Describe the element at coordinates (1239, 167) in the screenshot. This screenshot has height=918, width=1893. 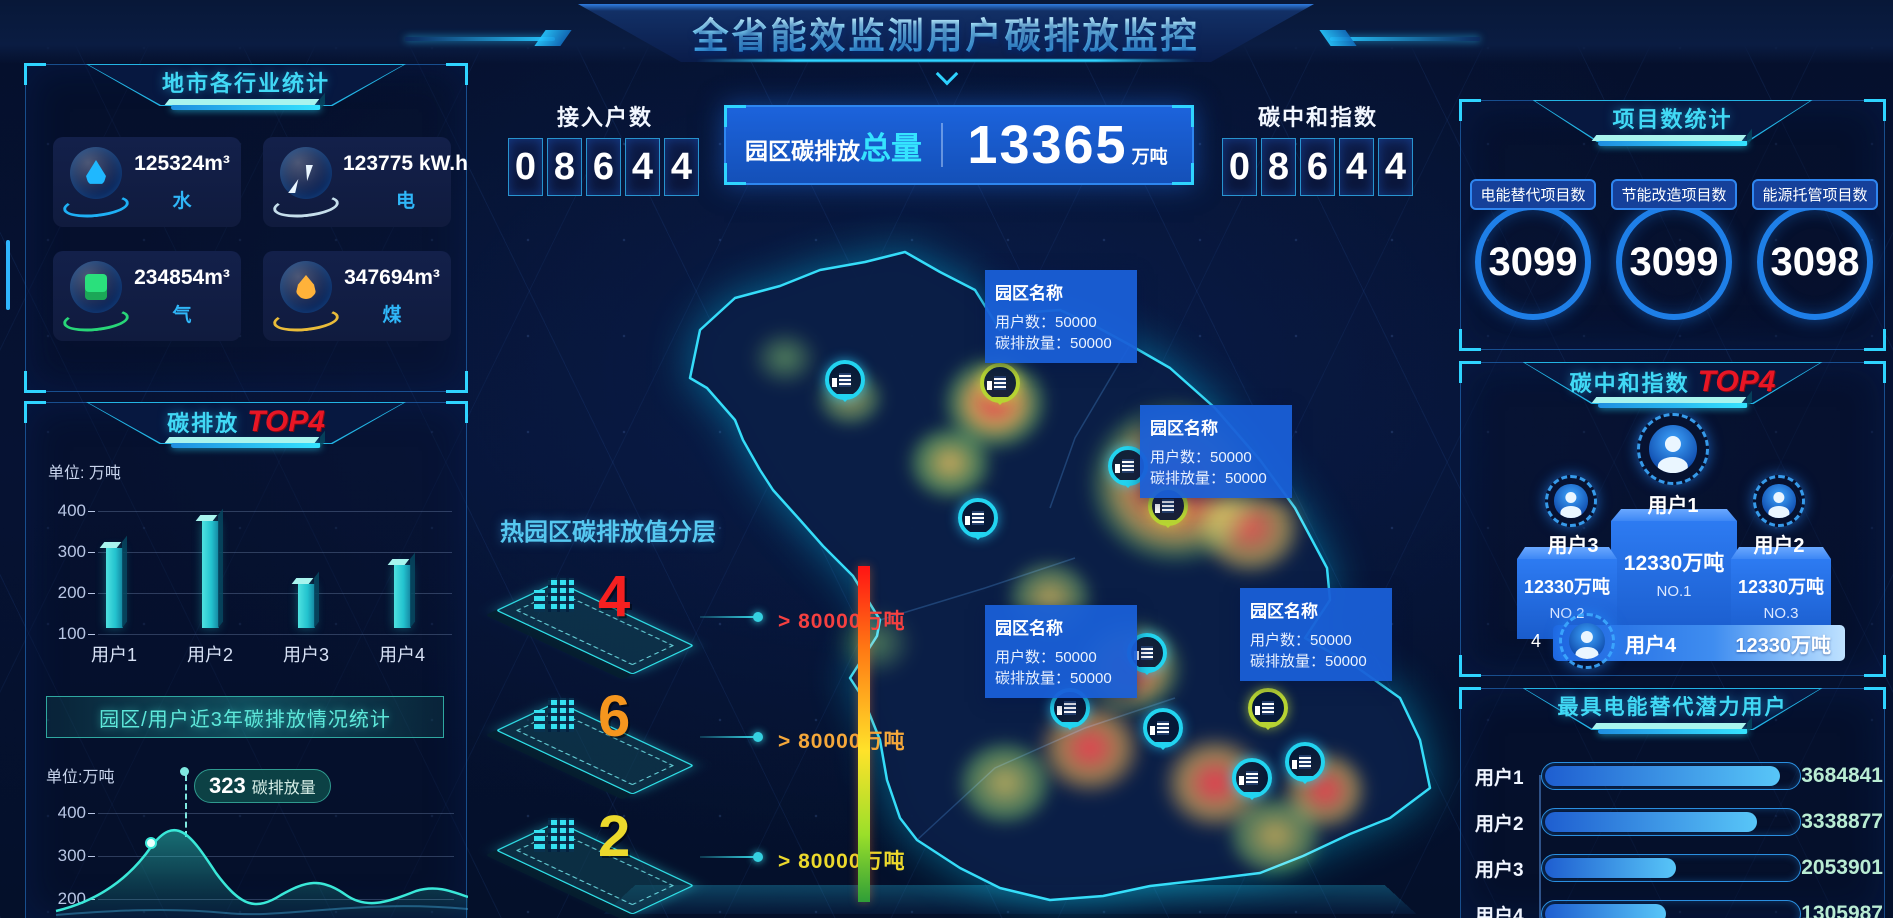
I see `neutral-digit: 0` at that location.